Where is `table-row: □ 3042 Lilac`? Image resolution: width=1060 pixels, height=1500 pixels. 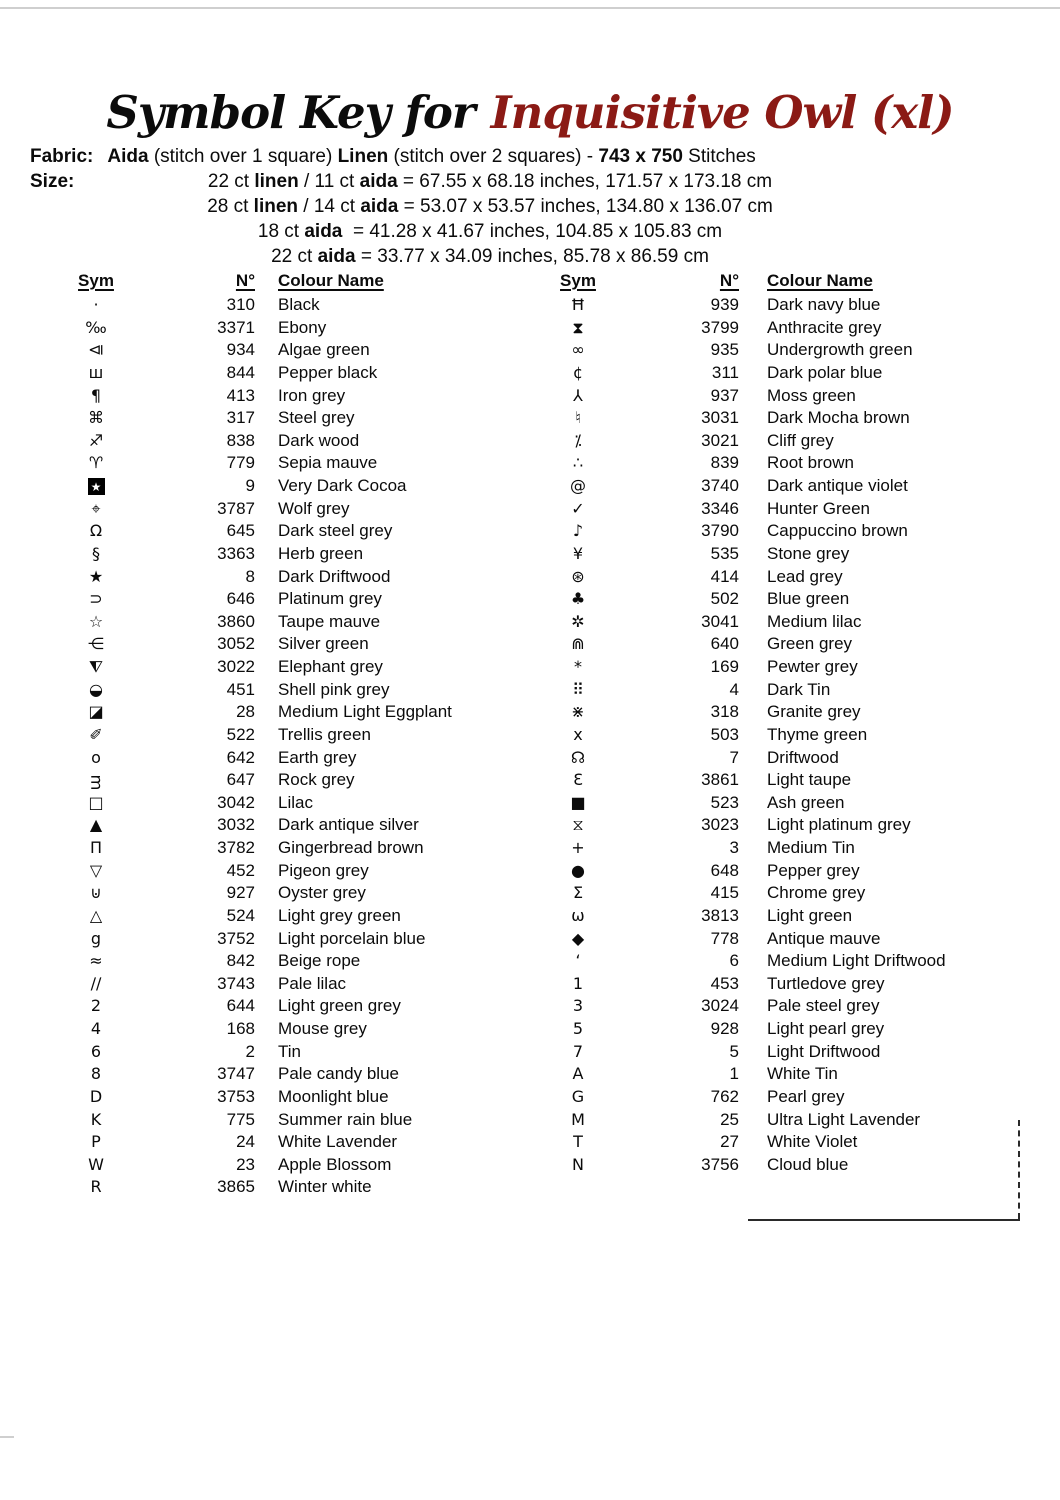 table-row: □ 3042 Lilac is located at coordinates (310, 803).